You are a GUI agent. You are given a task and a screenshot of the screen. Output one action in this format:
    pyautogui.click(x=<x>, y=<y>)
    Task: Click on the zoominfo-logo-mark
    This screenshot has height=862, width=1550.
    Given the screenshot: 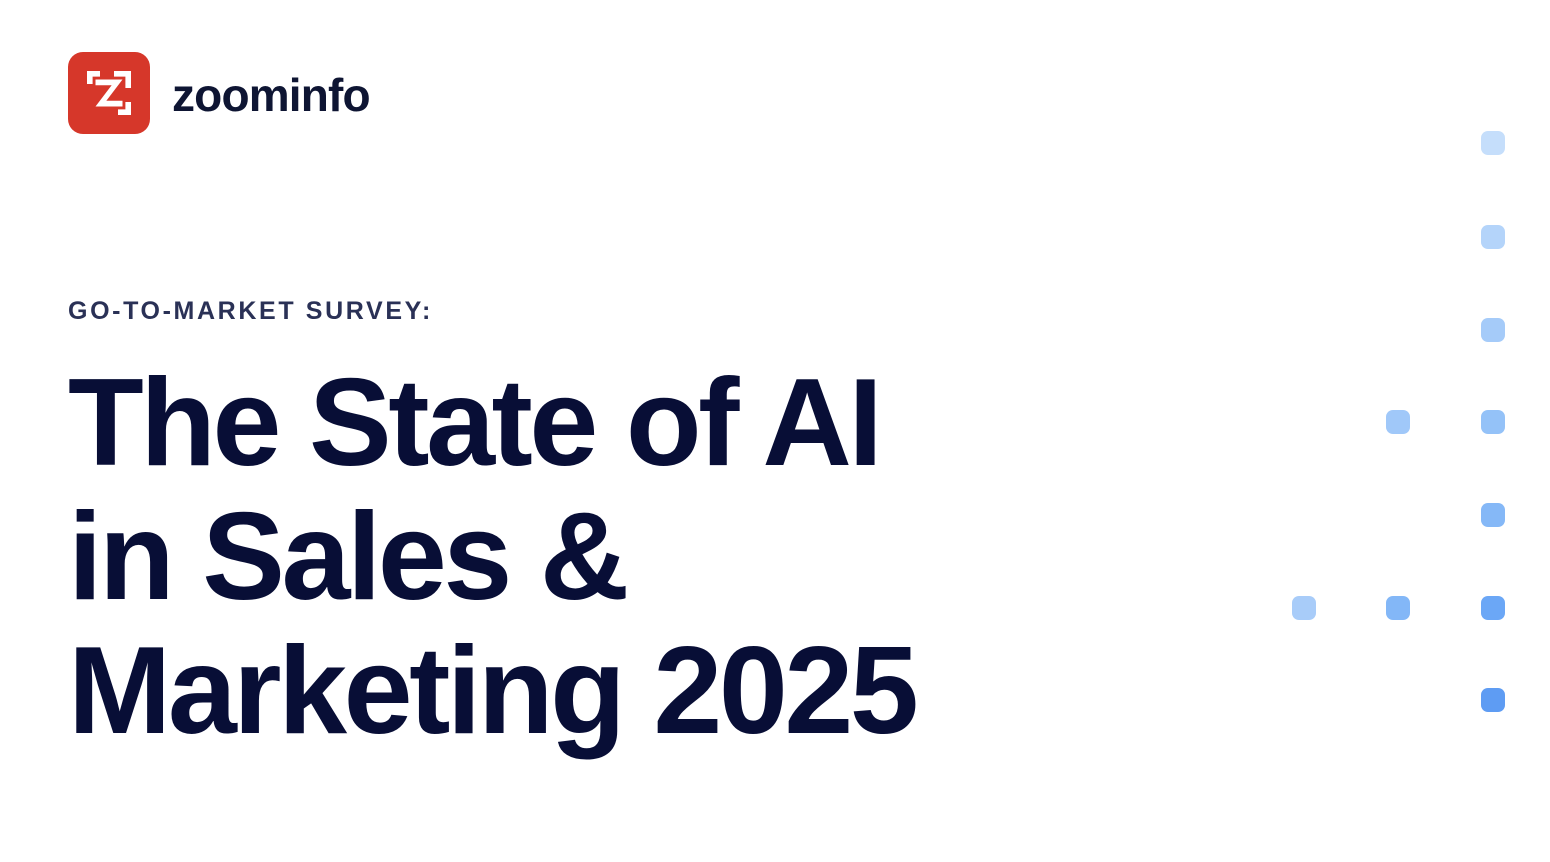 What is the action you would take?
    pyautogui.click(x=109, y=93)
    